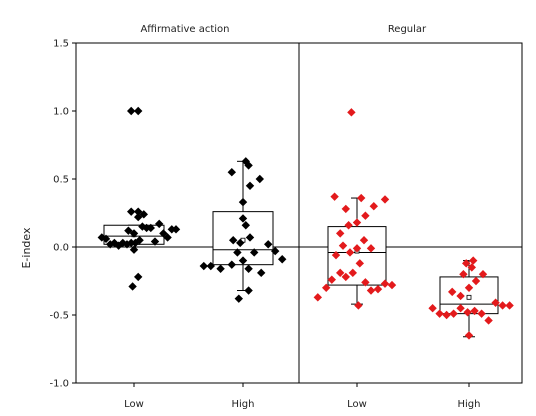  I want to click on y-tick-label: 0.0, so click(61, 248).